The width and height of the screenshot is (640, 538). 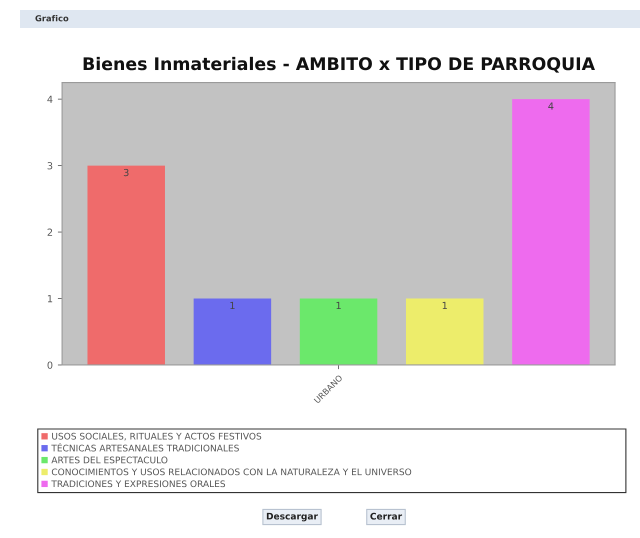 What do you see at coordinates (51, 18) in the screenshot?
I see `text: Grafico` at bounding box center [51, 18].